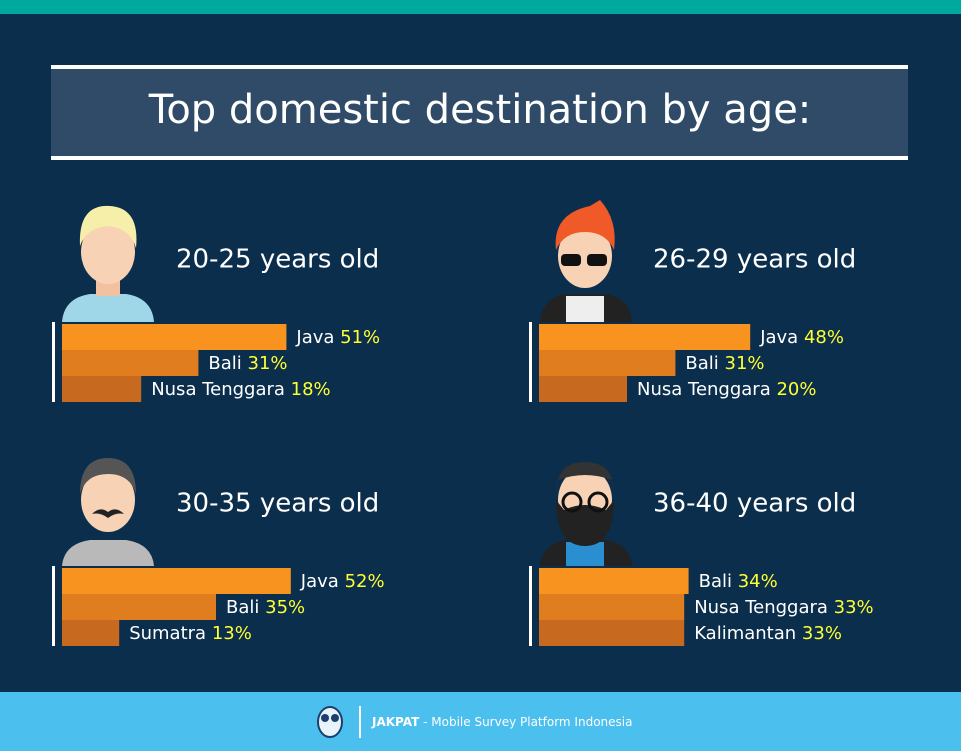 The width and height of the screenshot is (961, 751). Describe the element at coordinates (395, 722) in the screenshot. I see `footer-brand: JAKPAT` at that location.